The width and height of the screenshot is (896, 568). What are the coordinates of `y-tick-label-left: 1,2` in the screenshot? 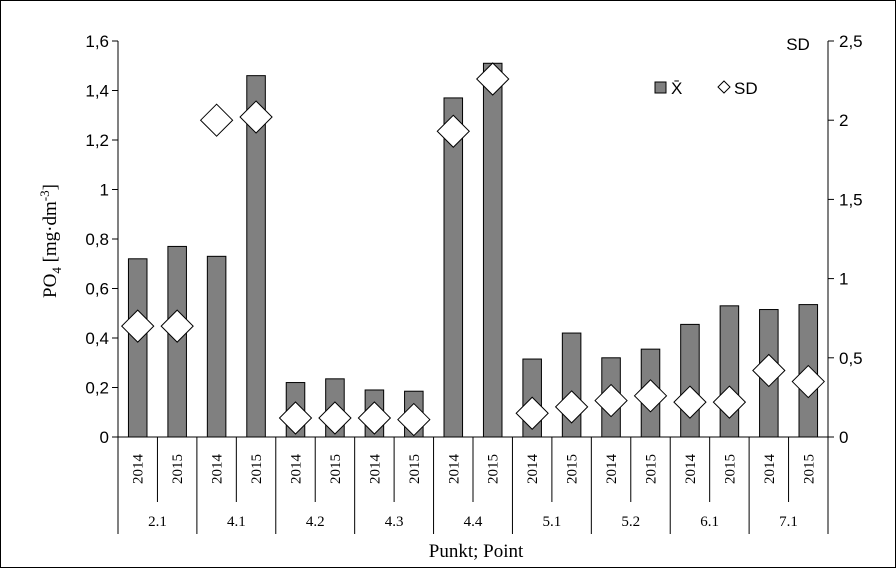 It's located at (97, 140).